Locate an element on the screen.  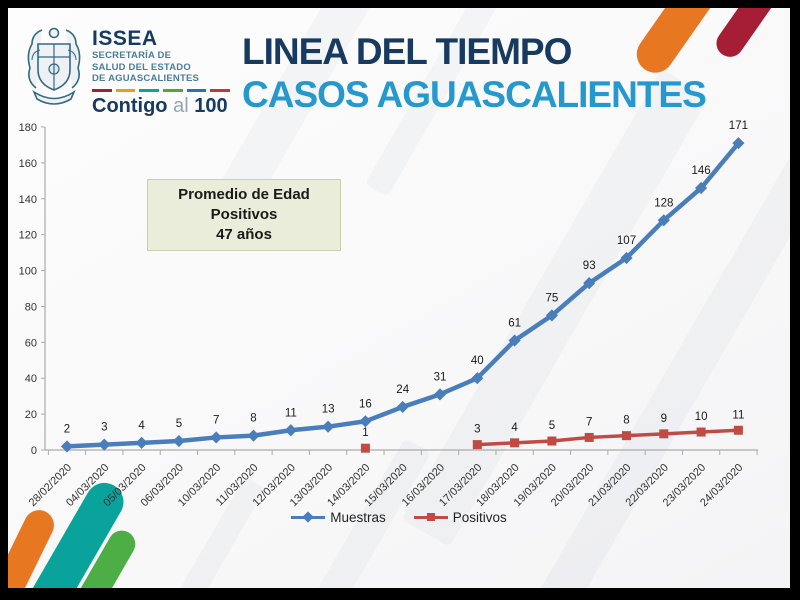
svg-text: 18/03/2020 is located at coordinates (497, 485).